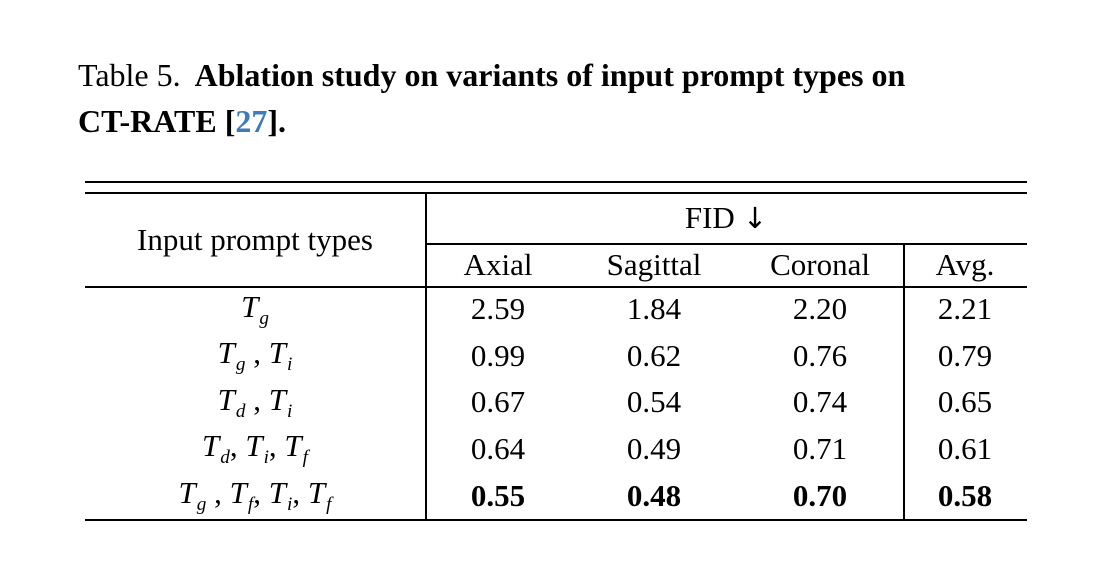 The height and width of the screenshot is (576, 1098). Describe the element at coordinates (904, 382) in the screenshot. I see `vertical-rule-avg` at that location.